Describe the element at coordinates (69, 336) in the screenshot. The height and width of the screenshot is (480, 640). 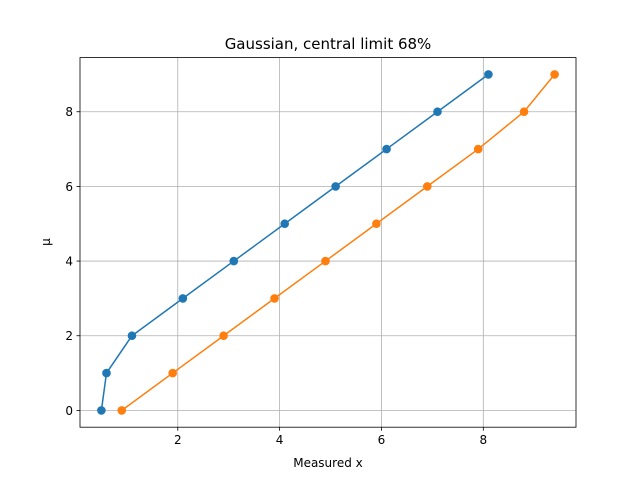
I see `y-tick-label: 2` at that location.